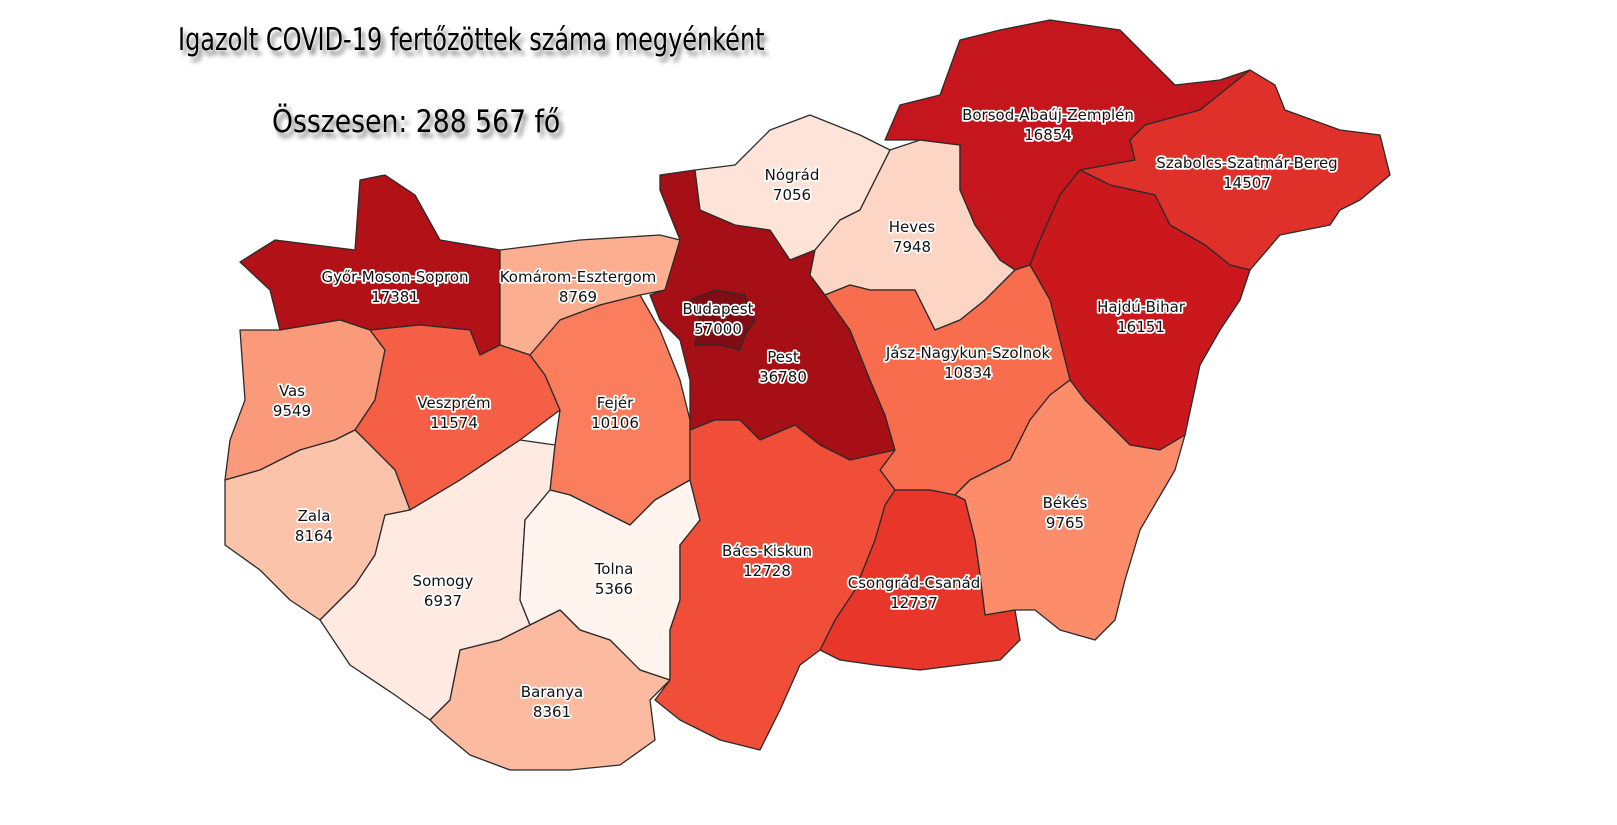 The width and height of the screenshot is (1617, 825). I want to click on county-value-label: 12728, so click(767, 571).